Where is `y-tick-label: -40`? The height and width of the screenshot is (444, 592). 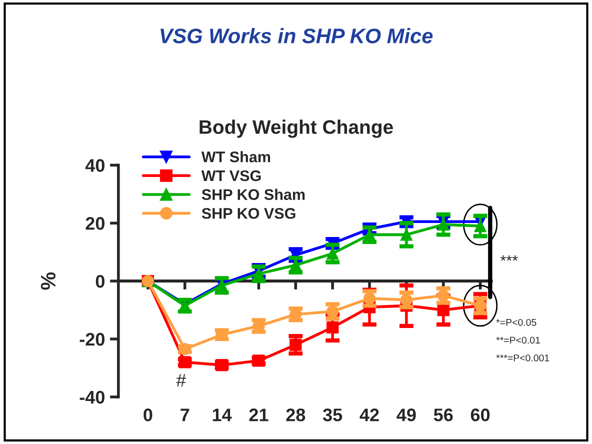 y-tick-label: -40 is located at coordinates (92, 397).